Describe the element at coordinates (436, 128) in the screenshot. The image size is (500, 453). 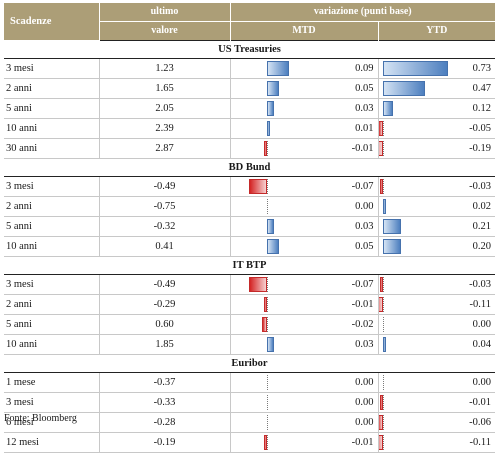
I see `ytd-cell: -0.05` at that location.